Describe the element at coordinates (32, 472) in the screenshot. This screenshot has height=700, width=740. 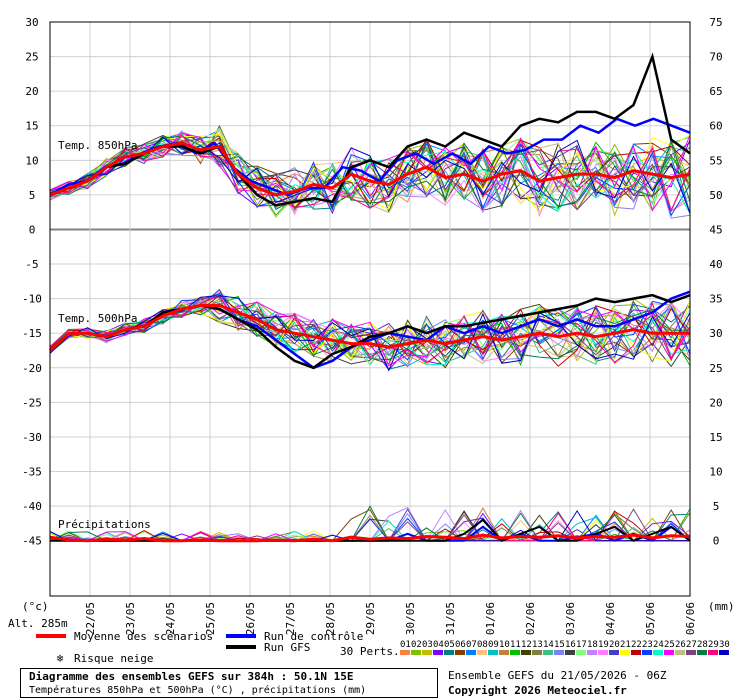
I see `left-tick-label: -35` at that location.